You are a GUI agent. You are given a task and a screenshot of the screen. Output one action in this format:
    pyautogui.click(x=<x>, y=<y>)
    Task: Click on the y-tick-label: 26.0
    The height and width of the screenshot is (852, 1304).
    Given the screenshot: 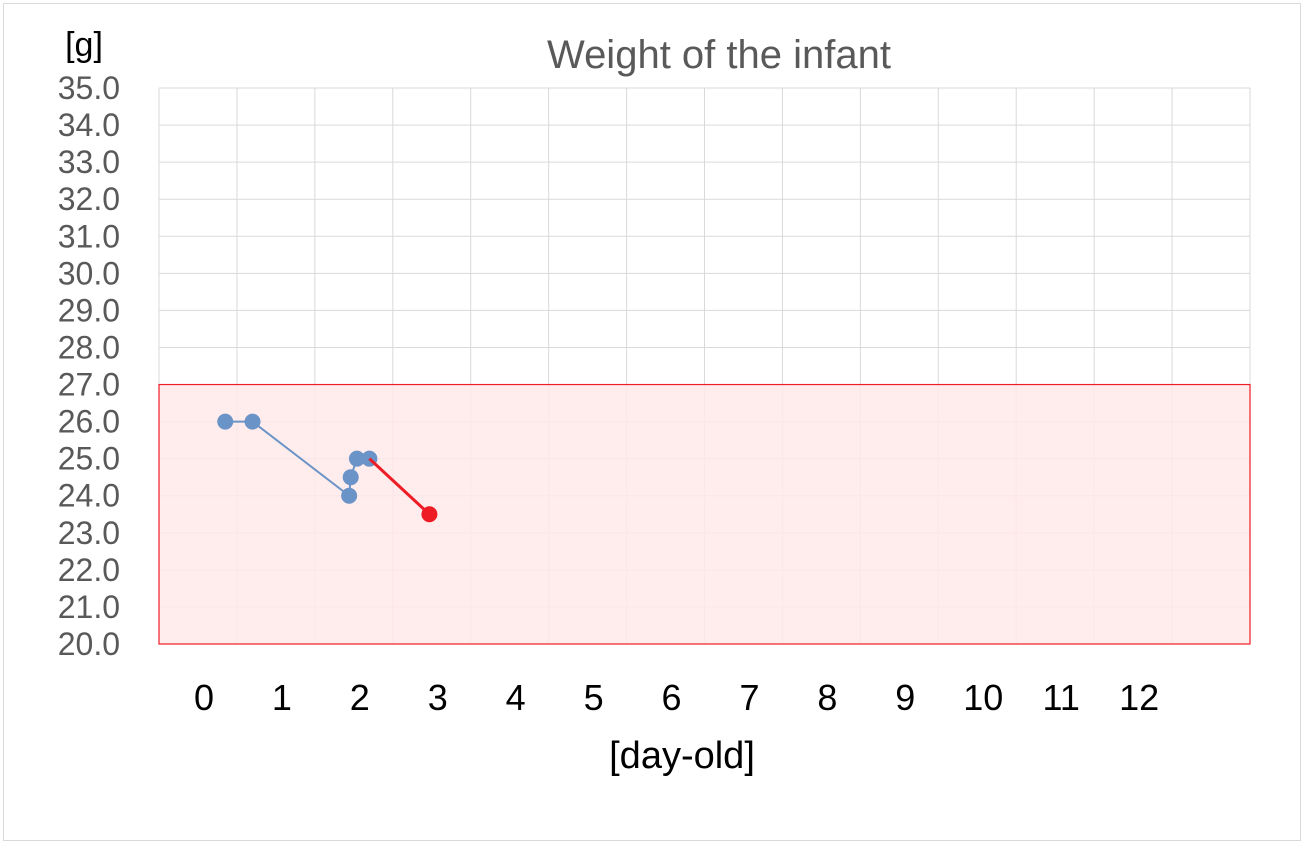 What is the action you would take?
    pyautogui.click(x=89, y=422)
    